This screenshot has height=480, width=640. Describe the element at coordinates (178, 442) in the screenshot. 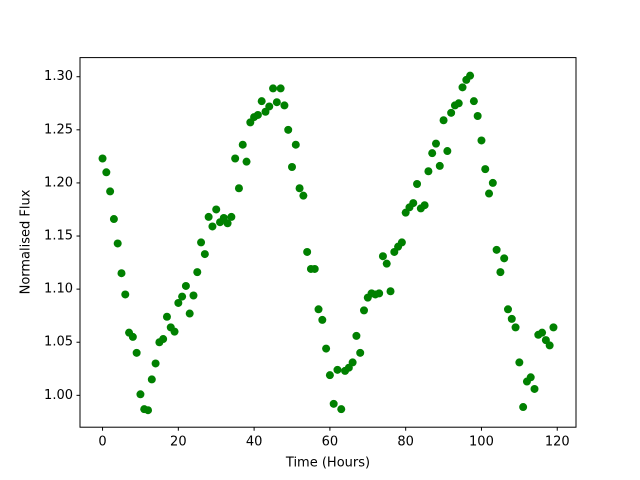

I see `x-tick-label: 20` at that location.